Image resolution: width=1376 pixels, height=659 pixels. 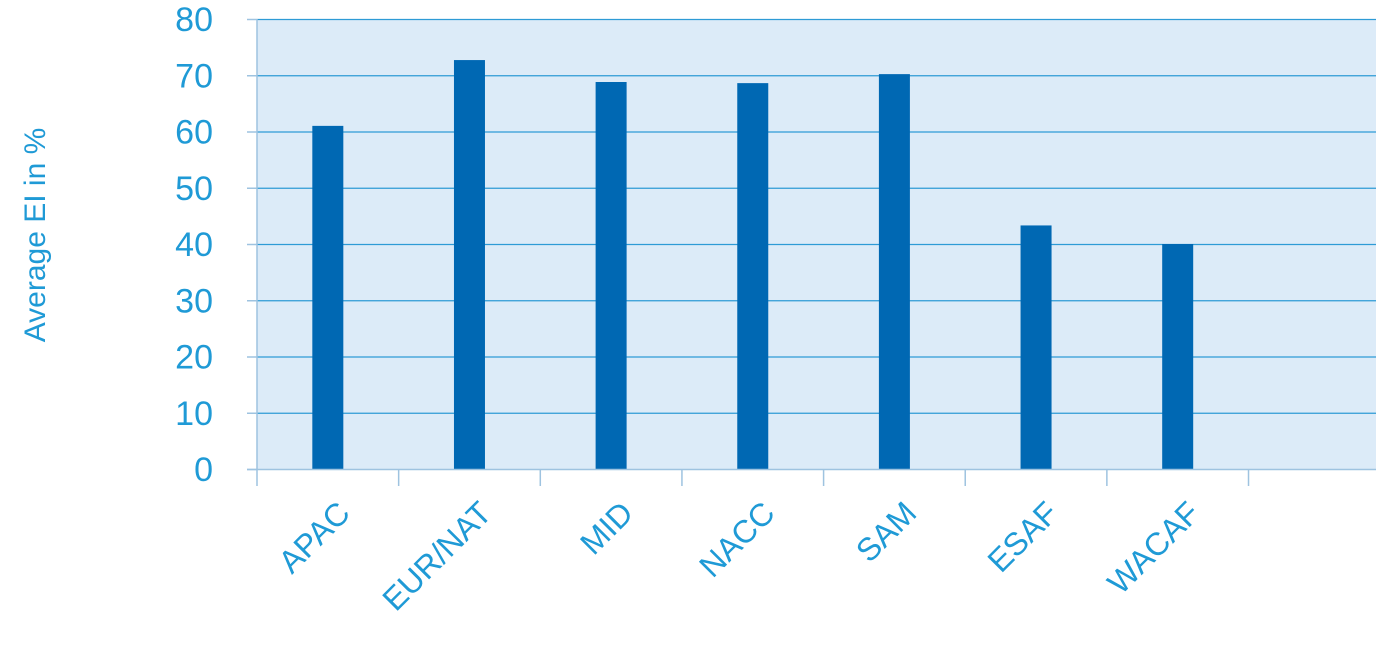 I want to click on bar-esaf, so click(x=1036, y=347).